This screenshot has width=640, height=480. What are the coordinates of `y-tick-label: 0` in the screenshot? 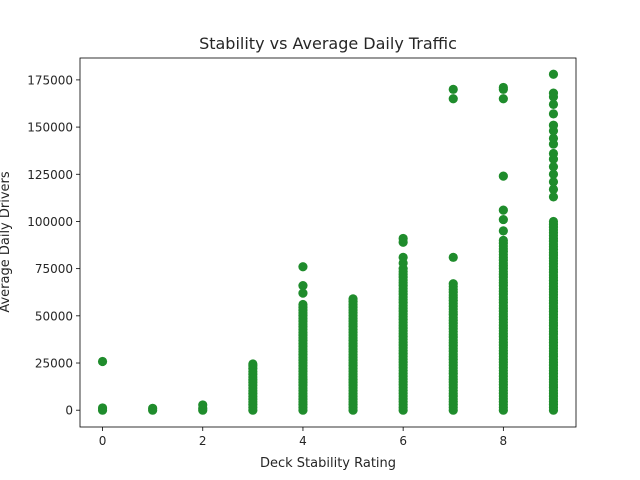 It's located at (69, 411).